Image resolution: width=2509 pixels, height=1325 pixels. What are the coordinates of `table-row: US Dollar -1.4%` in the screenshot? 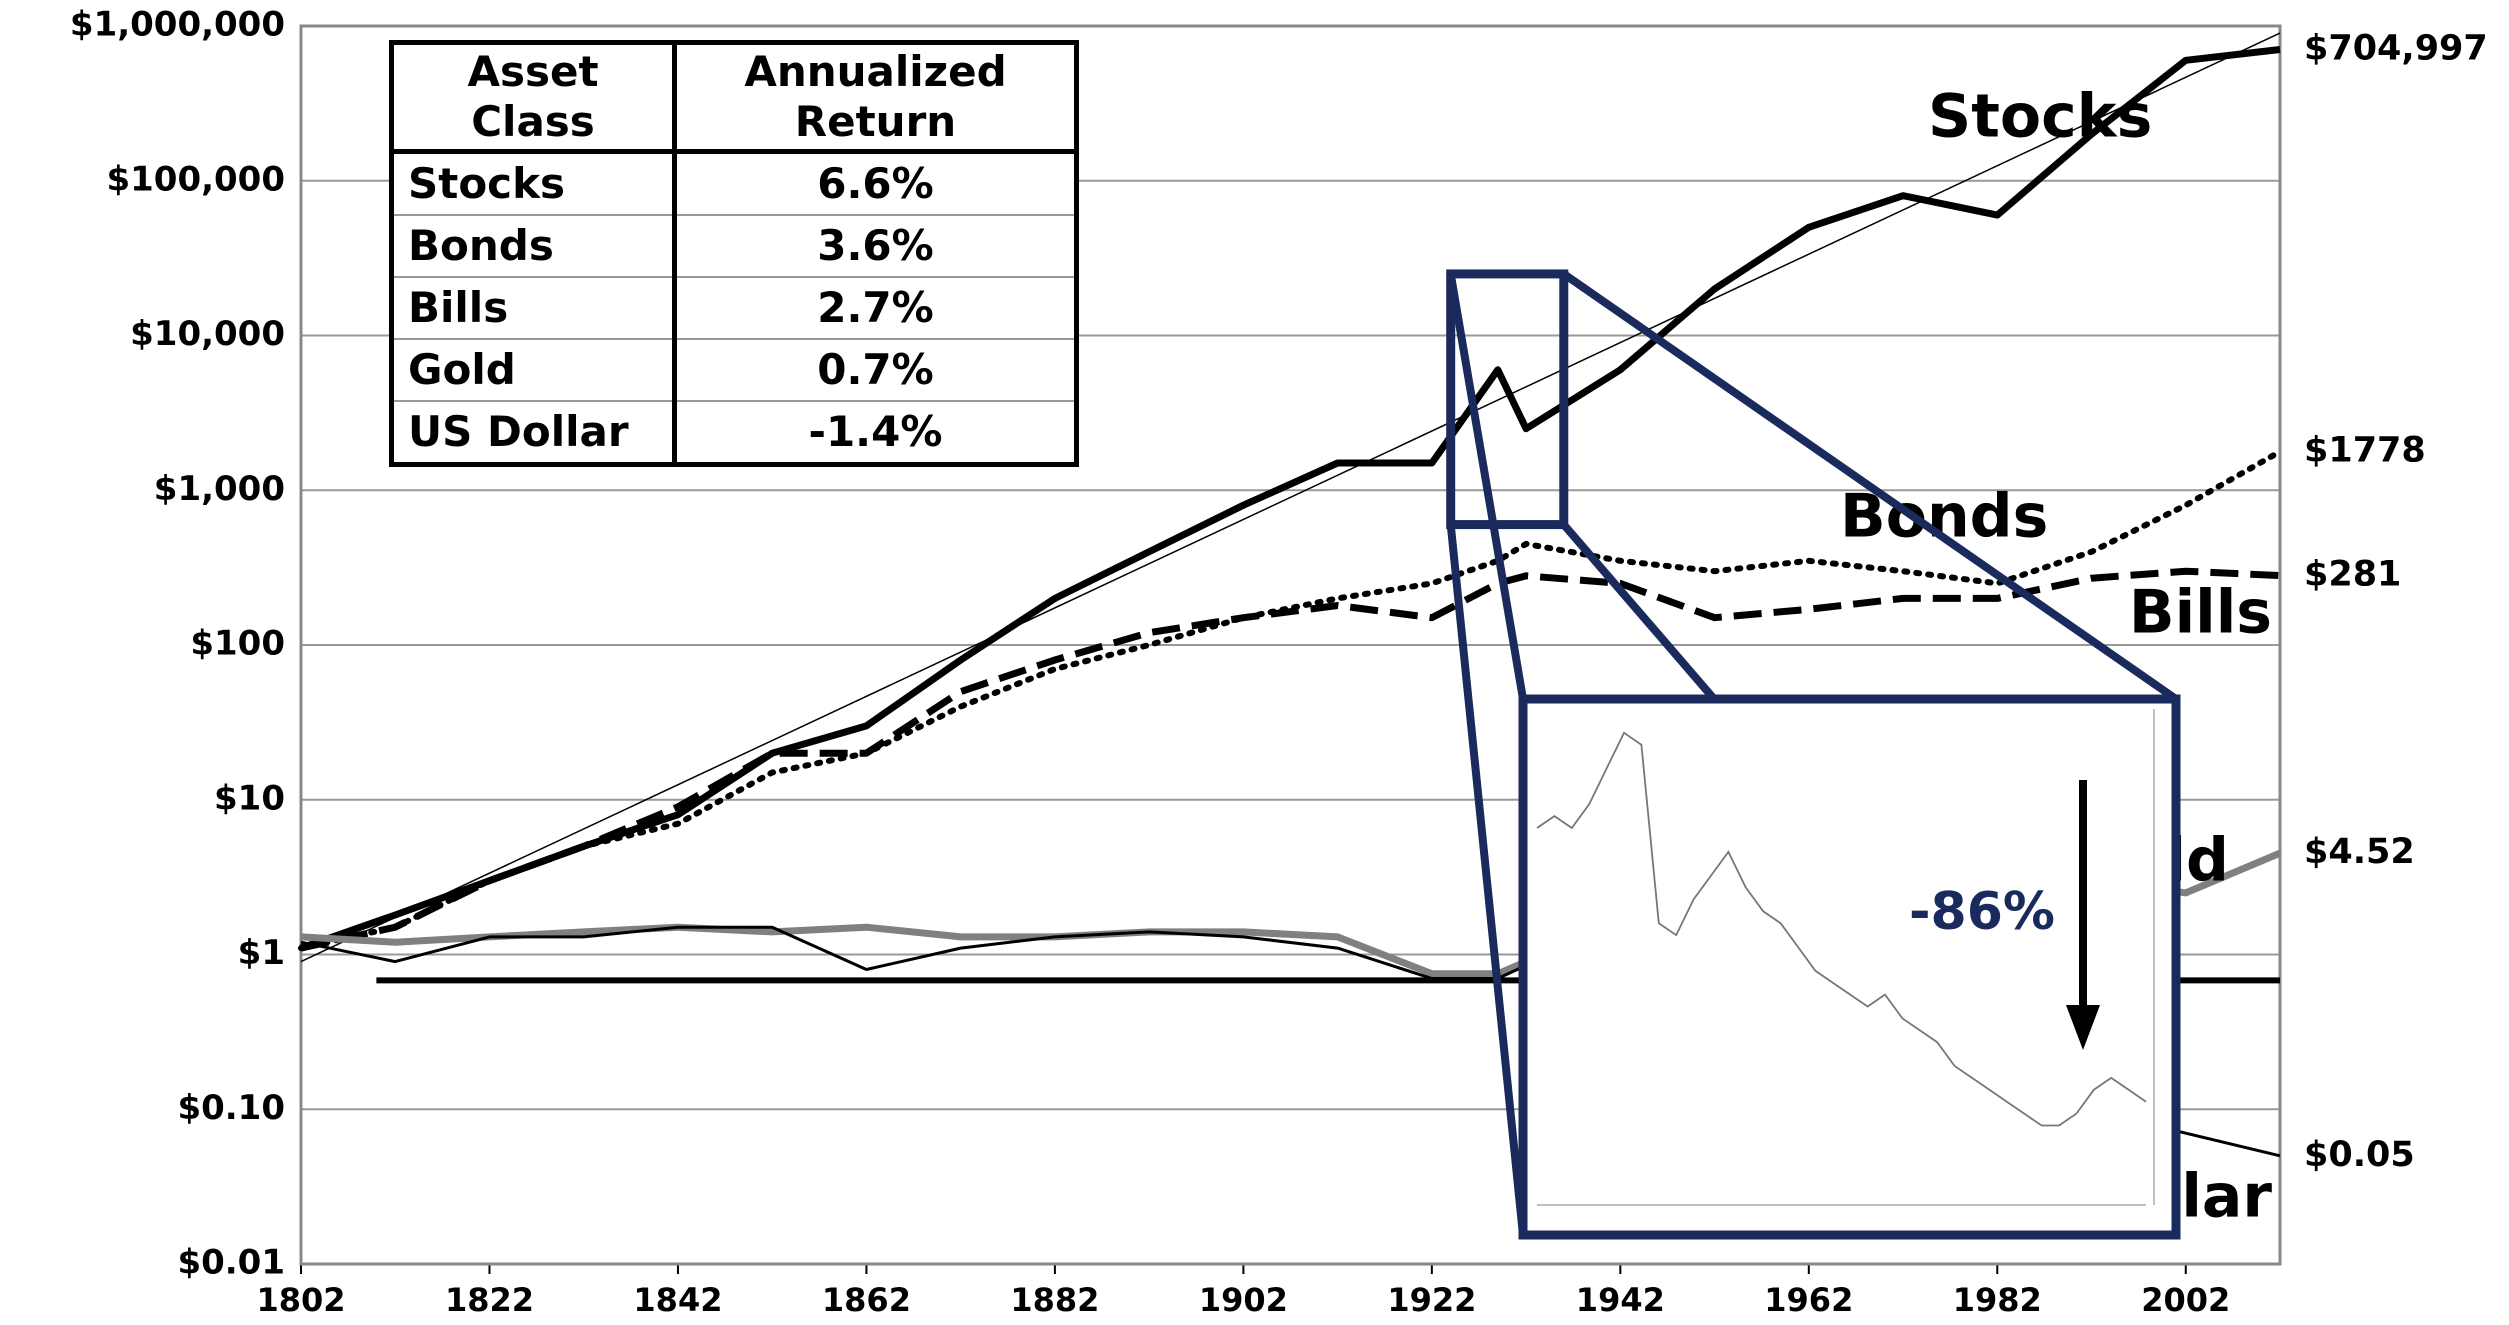 It's located at (734, 433).